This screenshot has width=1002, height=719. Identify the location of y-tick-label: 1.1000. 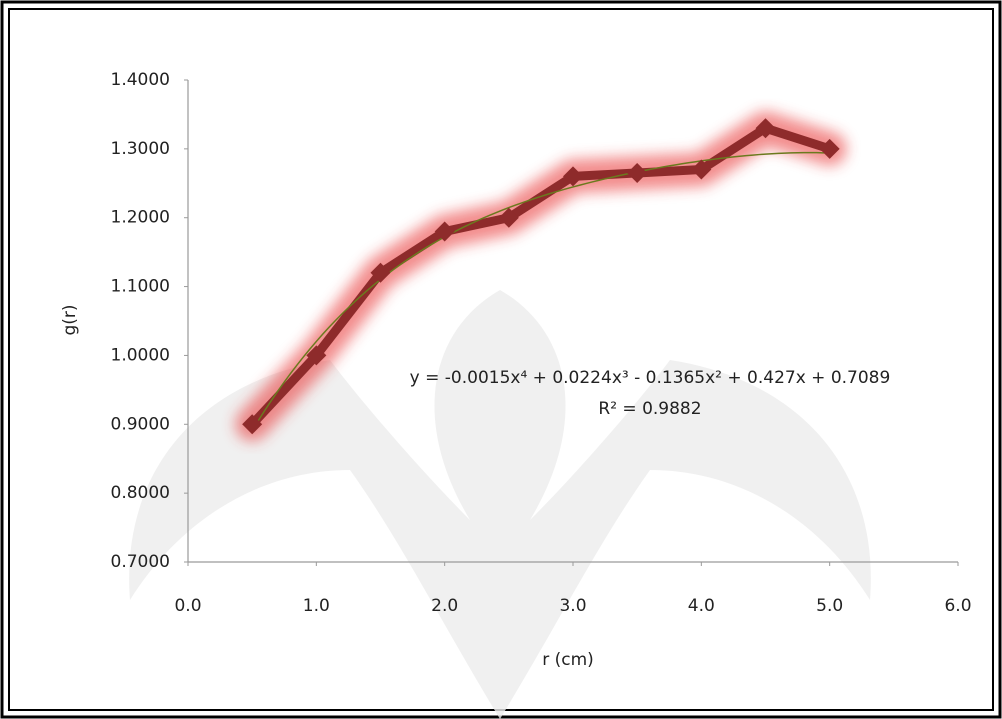
(140, 287).